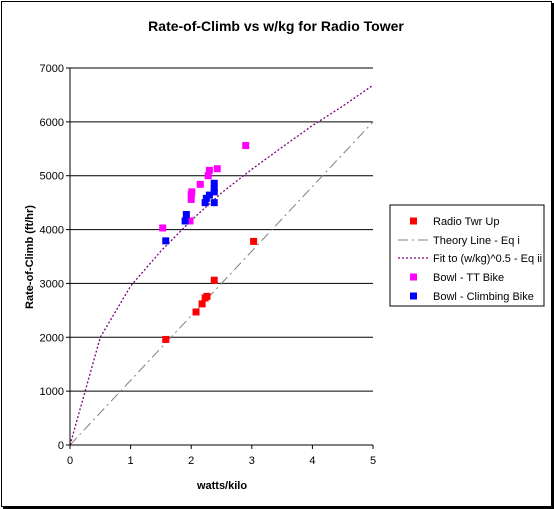 This screenshot has width=554, height=509. What do you see at coordinates (312, 461) in the screenshot?
I see `x-tick-label: 4` at bounding box center [312, 461].